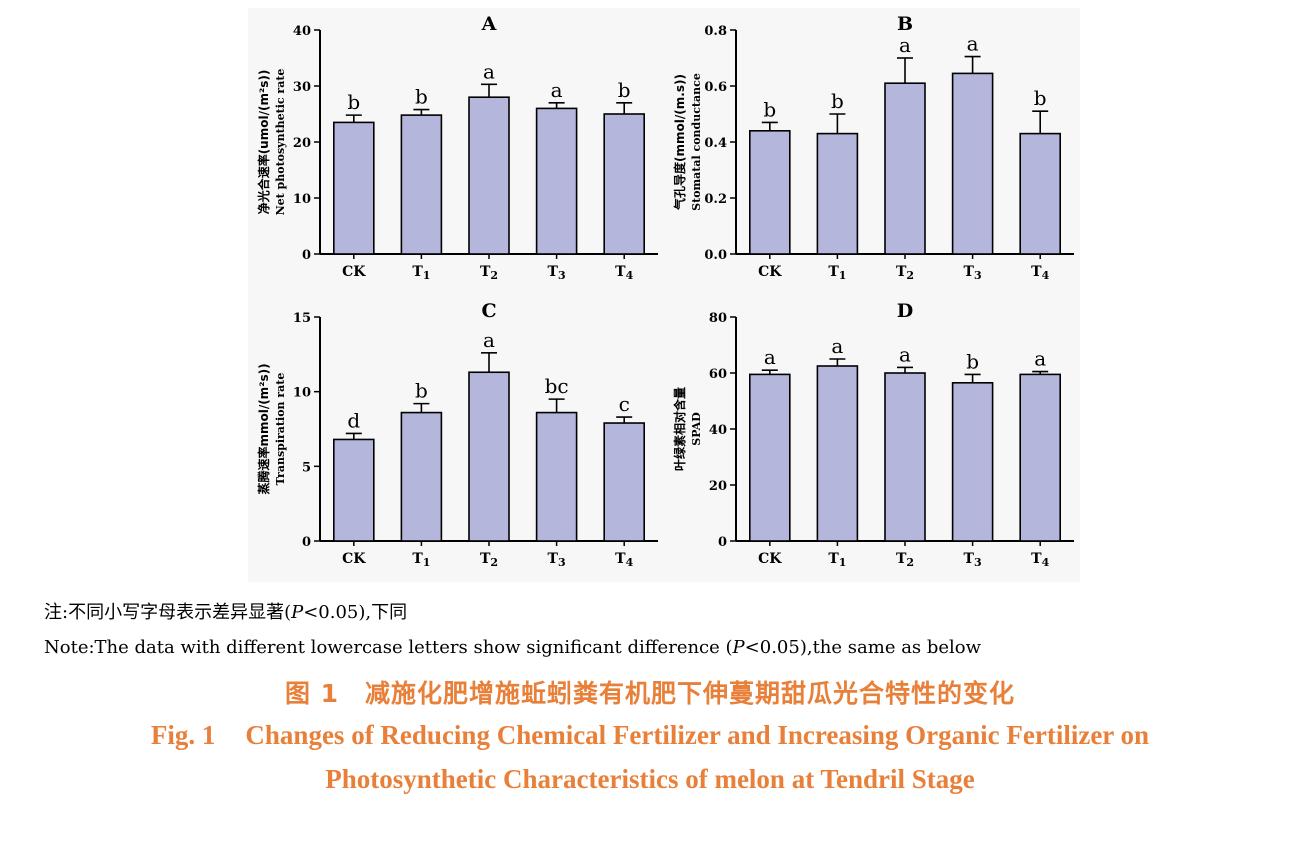  I want to click on significance-label: bc, so click(557, 386).